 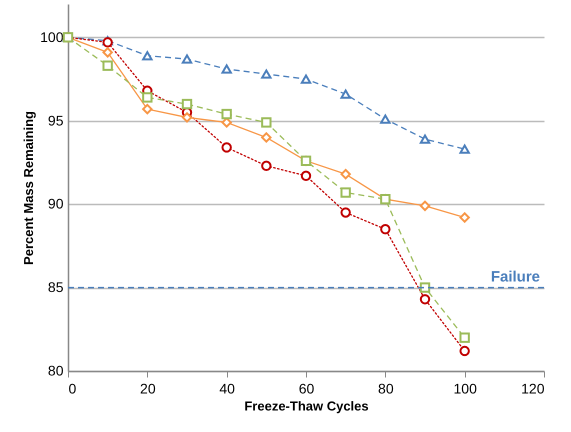 What do you see at coordinates (28, 188) in the screenshot?
I see `y-axis-title: Percent Mass Remaining` at bounding box center [28, 188].